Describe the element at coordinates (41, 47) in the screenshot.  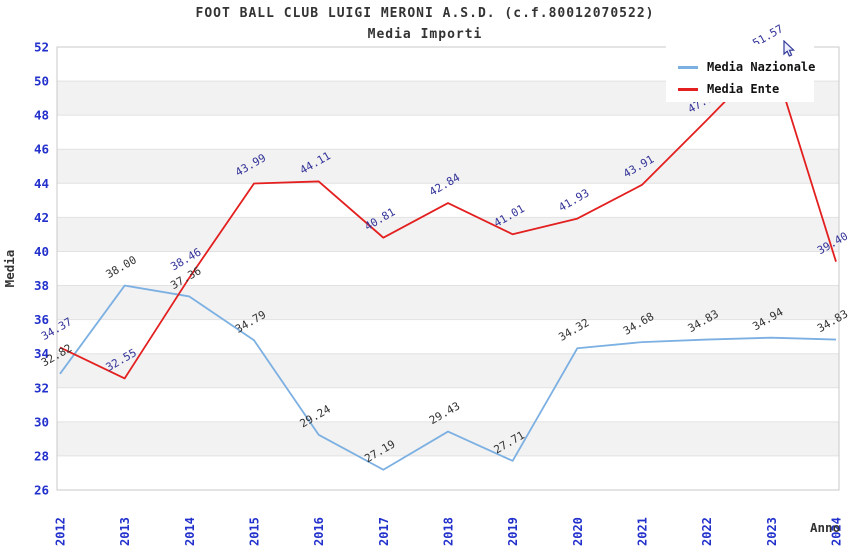
I see `svg-text: 52` at that location.